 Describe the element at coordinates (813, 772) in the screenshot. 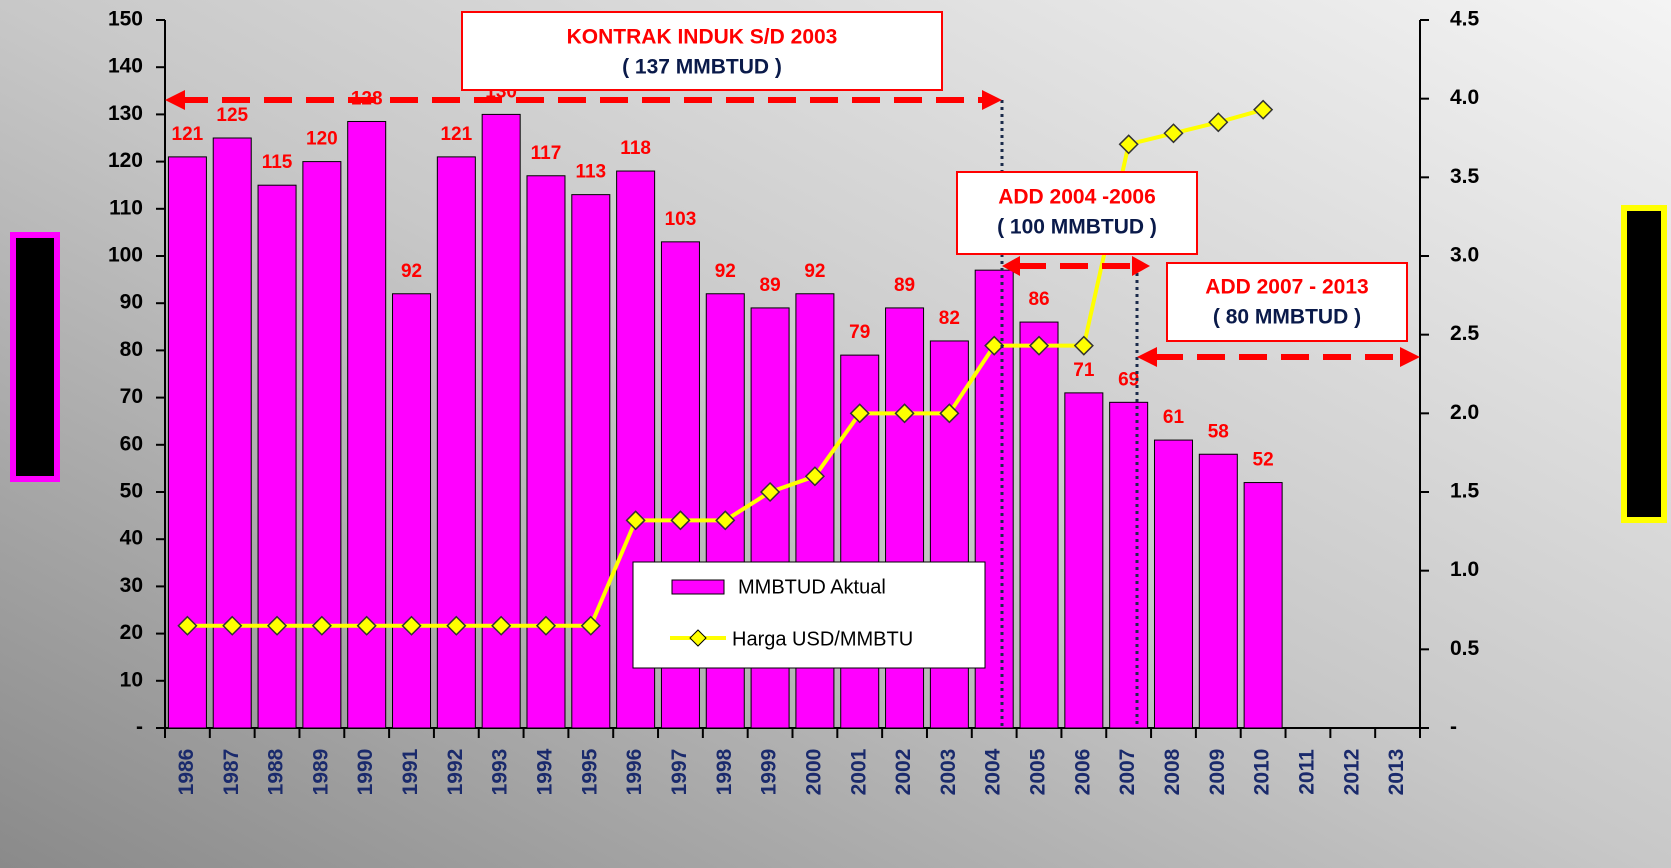

I see `x-tick-label: 2000` at that location.